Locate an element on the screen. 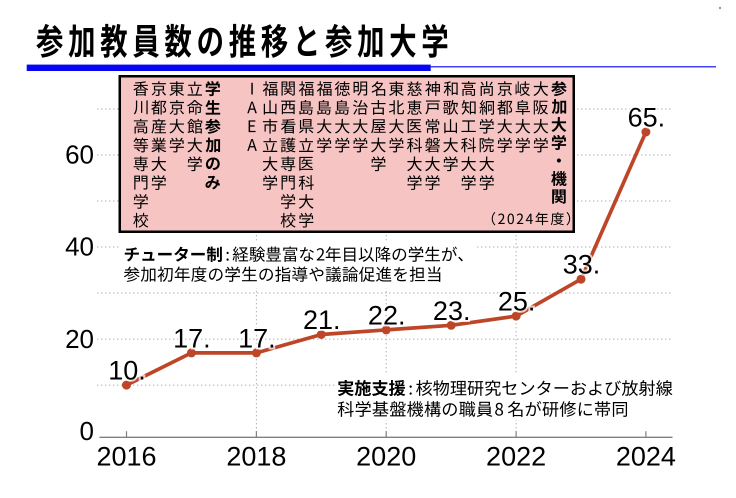 The height and width of the screenshot is (498, 736). svg-text: 60 is located at coordinates (79, 155).